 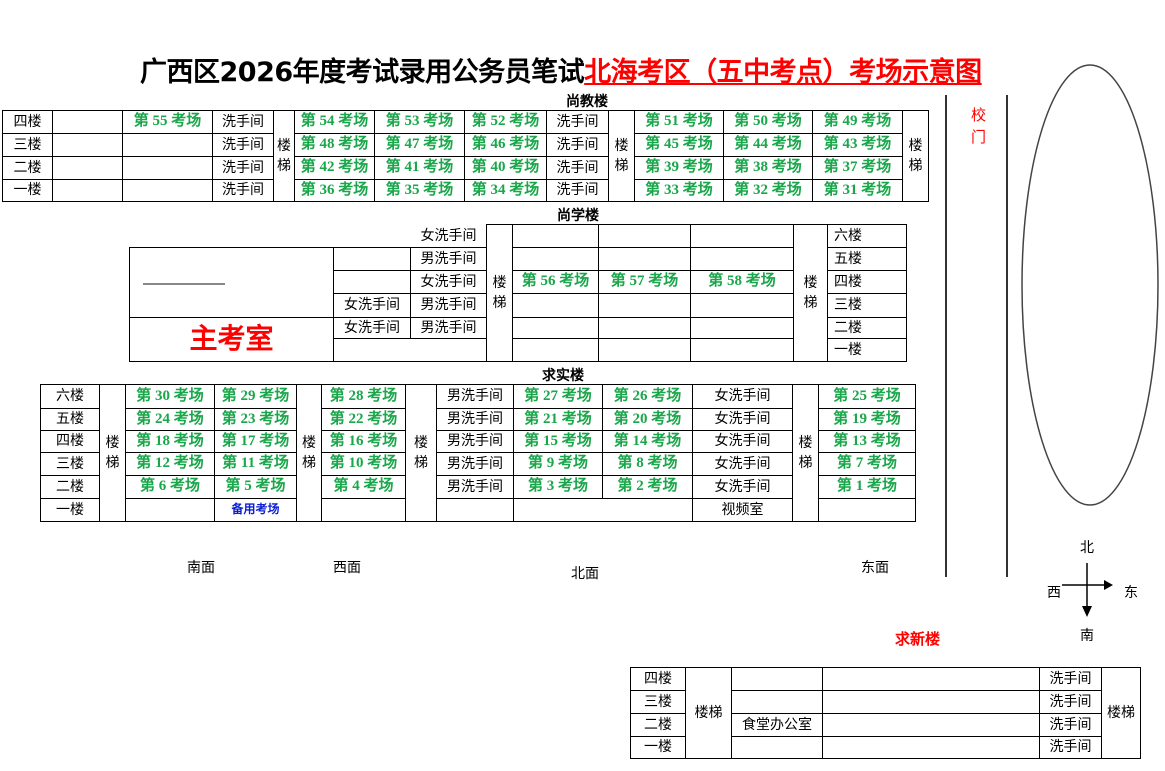 I want to click on exam-room: 第 50 考场, so click(x=768, y=122).